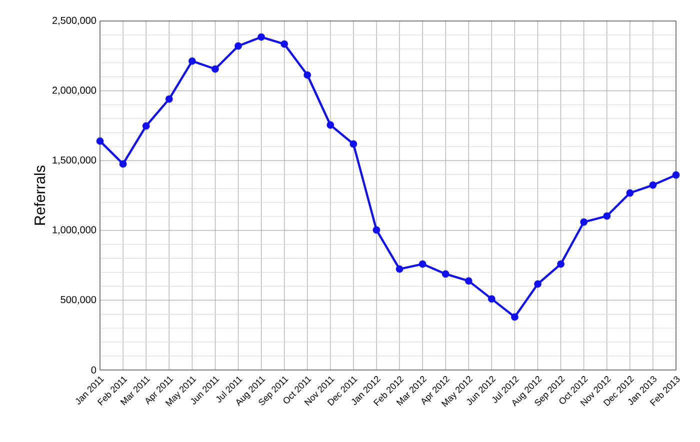 Image resolution: width=700 pixels, height=442 pixels. Describe the element at coordinates (93, 370) in the screenshot. I see `y-tick-label: 0` at that location.